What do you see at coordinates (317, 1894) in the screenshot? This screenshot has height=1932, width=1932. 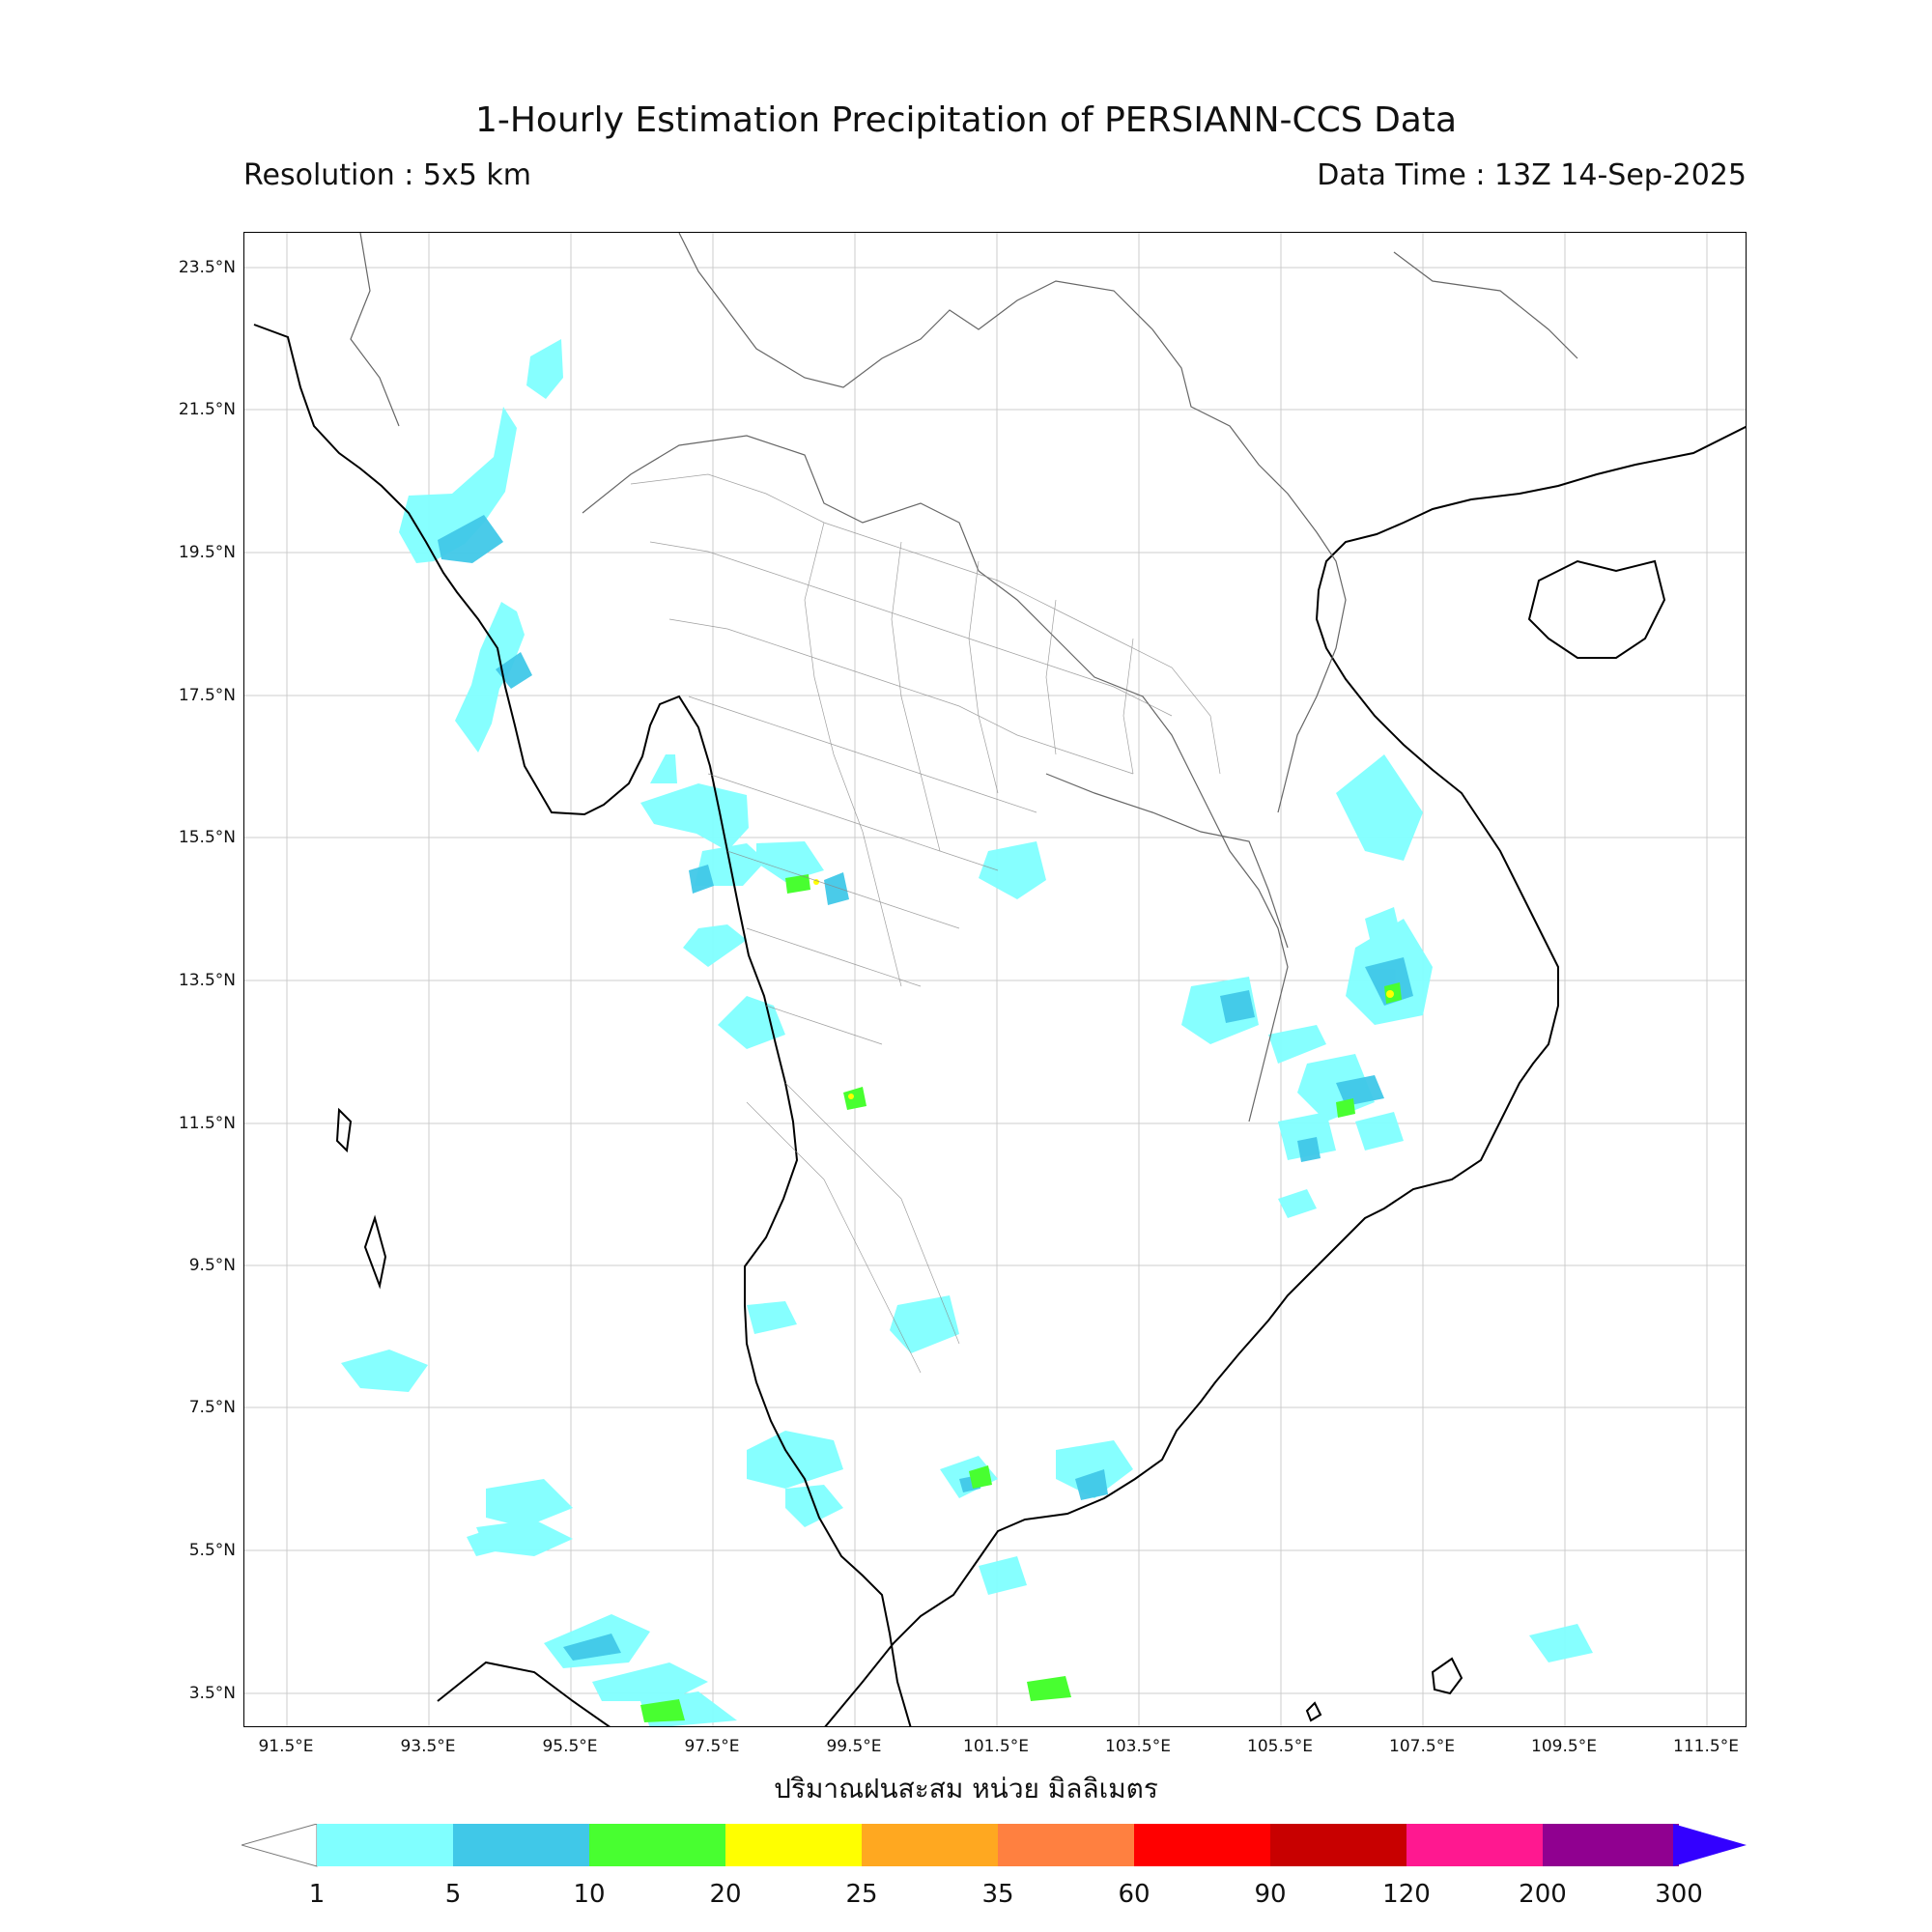 I see `colorbar-tick-label: 1` at bounding box center [317, 1894].